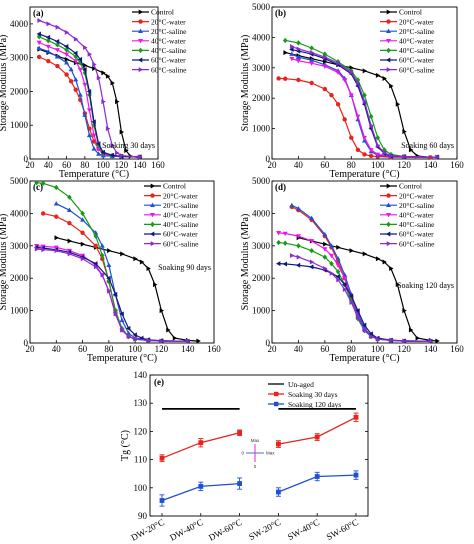 Image resolution: width=474 pixels, height=544 pixels. I want to click on legend-label: 40°C-saline, so click(181, 224).